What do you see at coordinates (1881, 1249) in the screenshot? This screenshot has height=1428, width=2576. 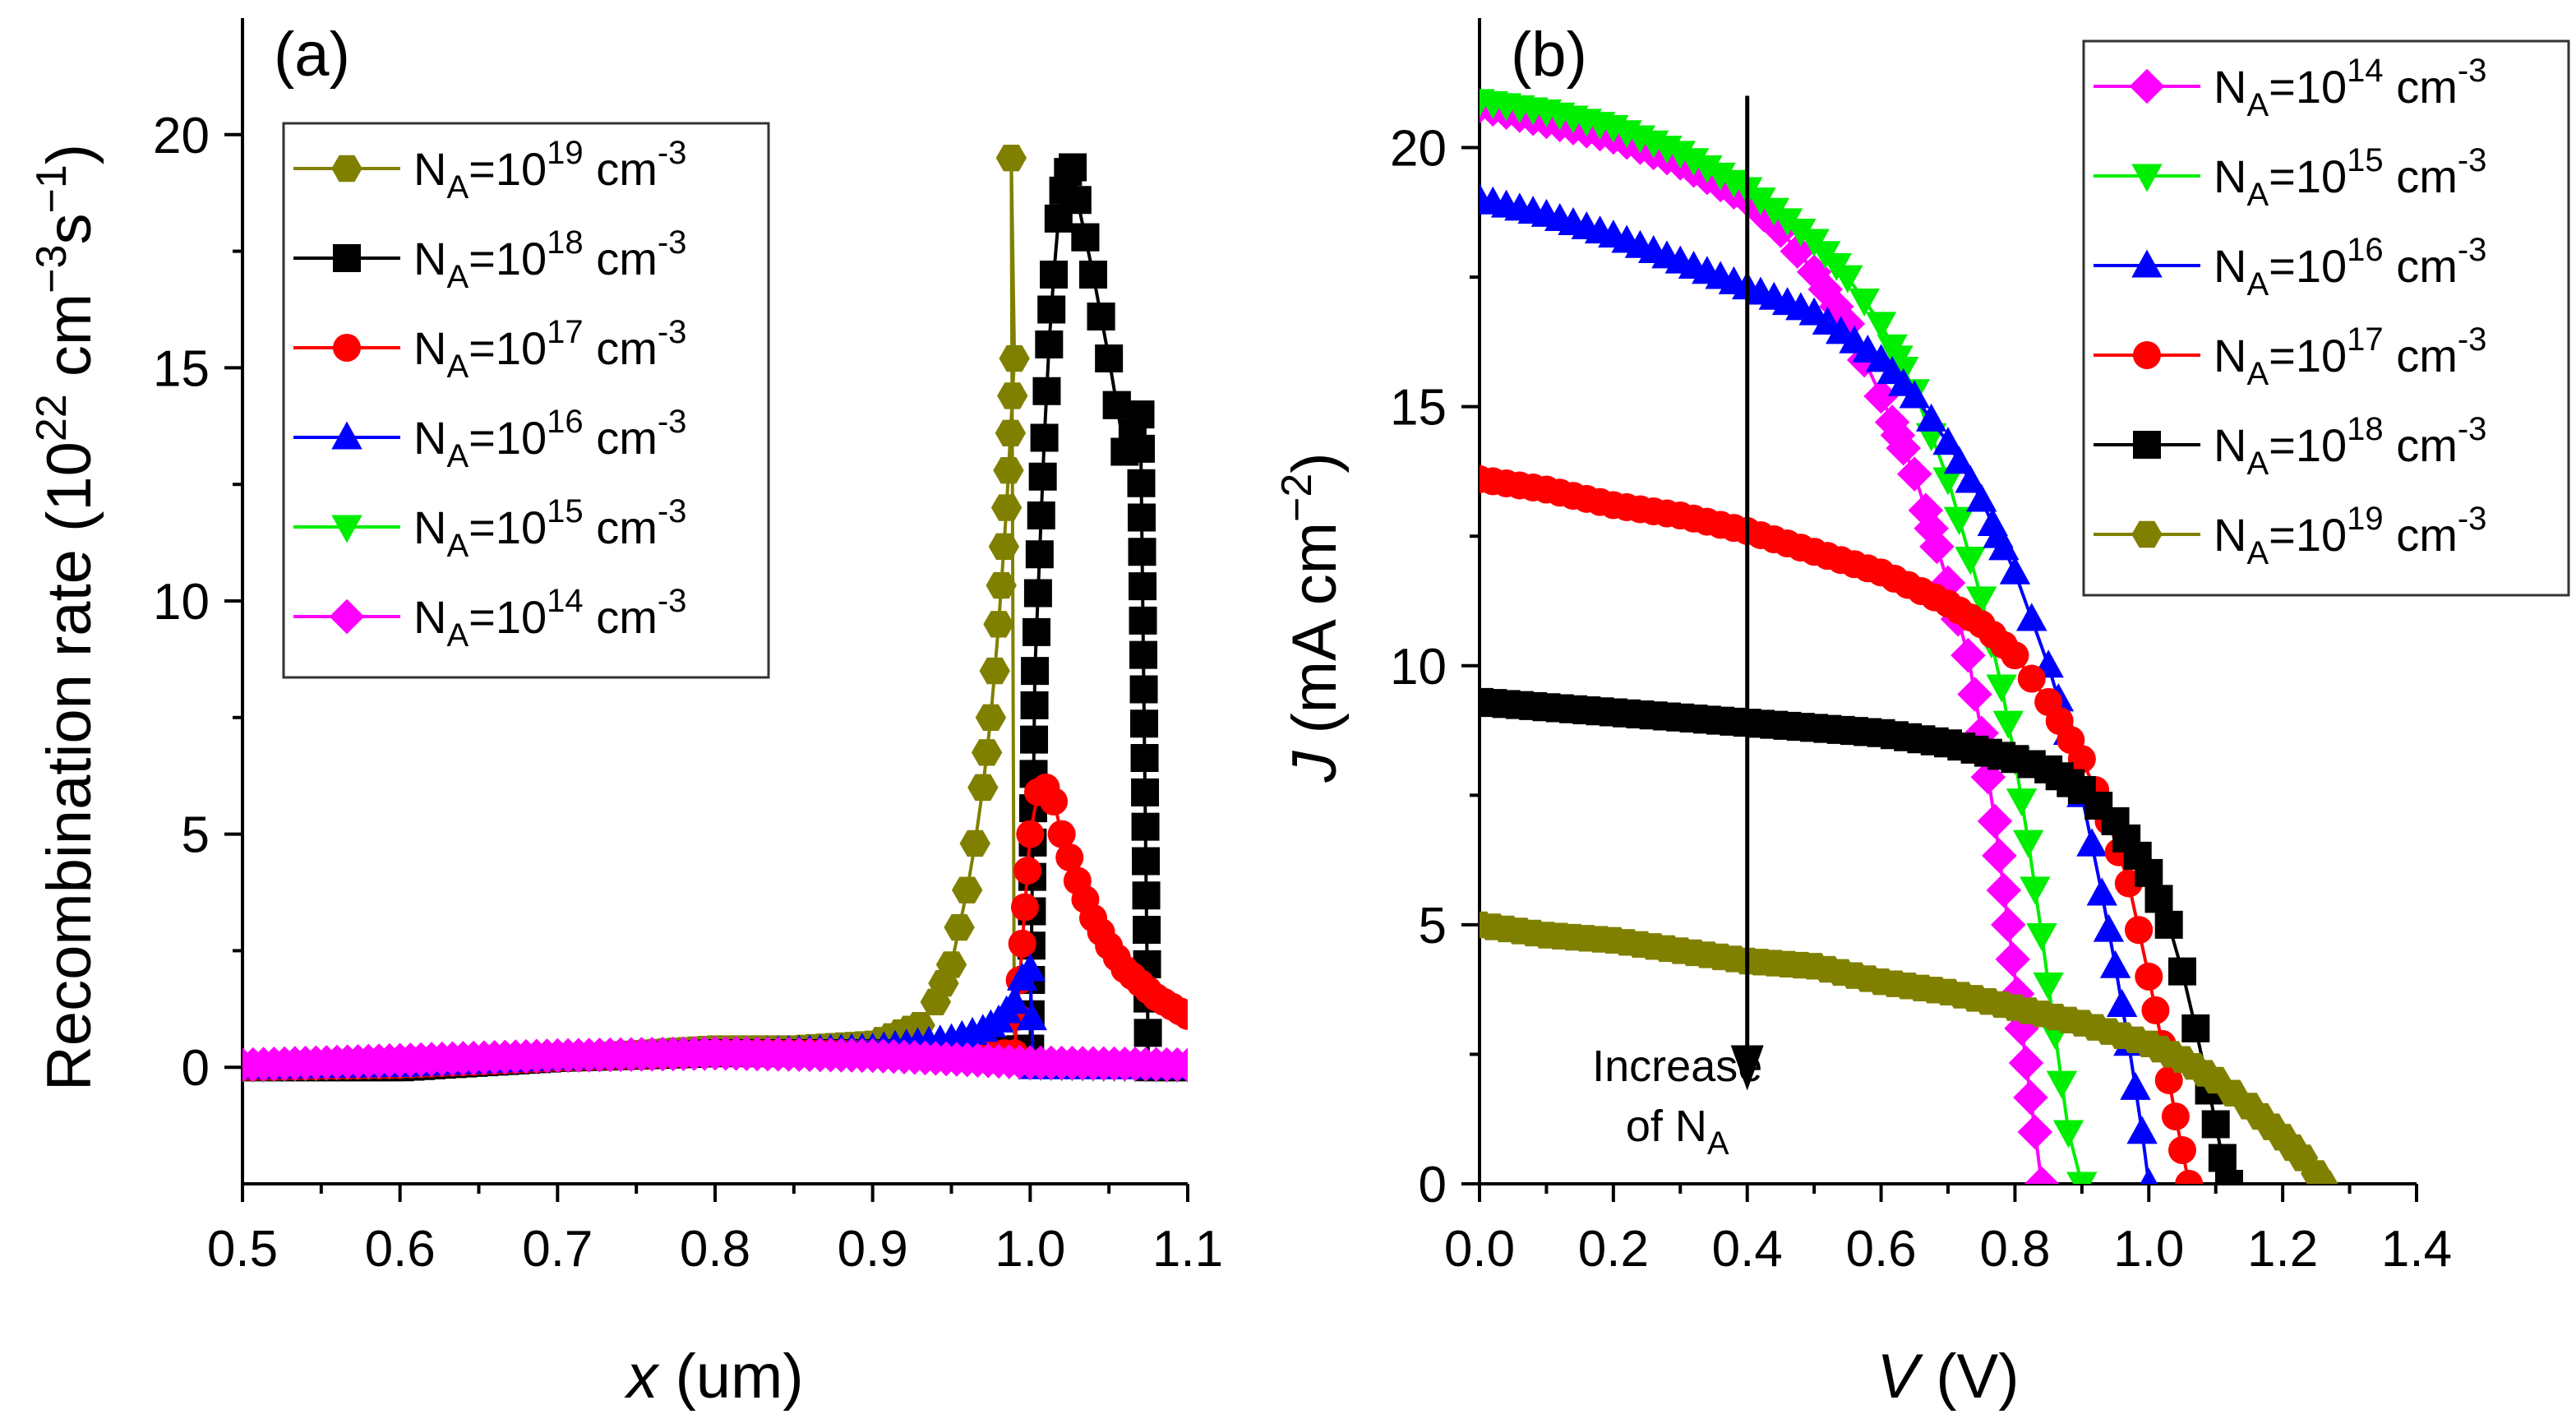 I see `x-tick-label: 0.6` at bounding box center [1881, 1249].